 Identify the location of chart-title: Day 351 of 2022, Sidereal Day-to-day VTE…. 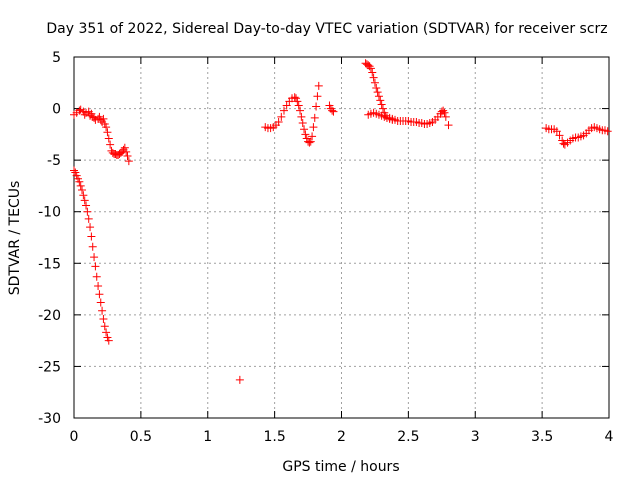
(326, 29).